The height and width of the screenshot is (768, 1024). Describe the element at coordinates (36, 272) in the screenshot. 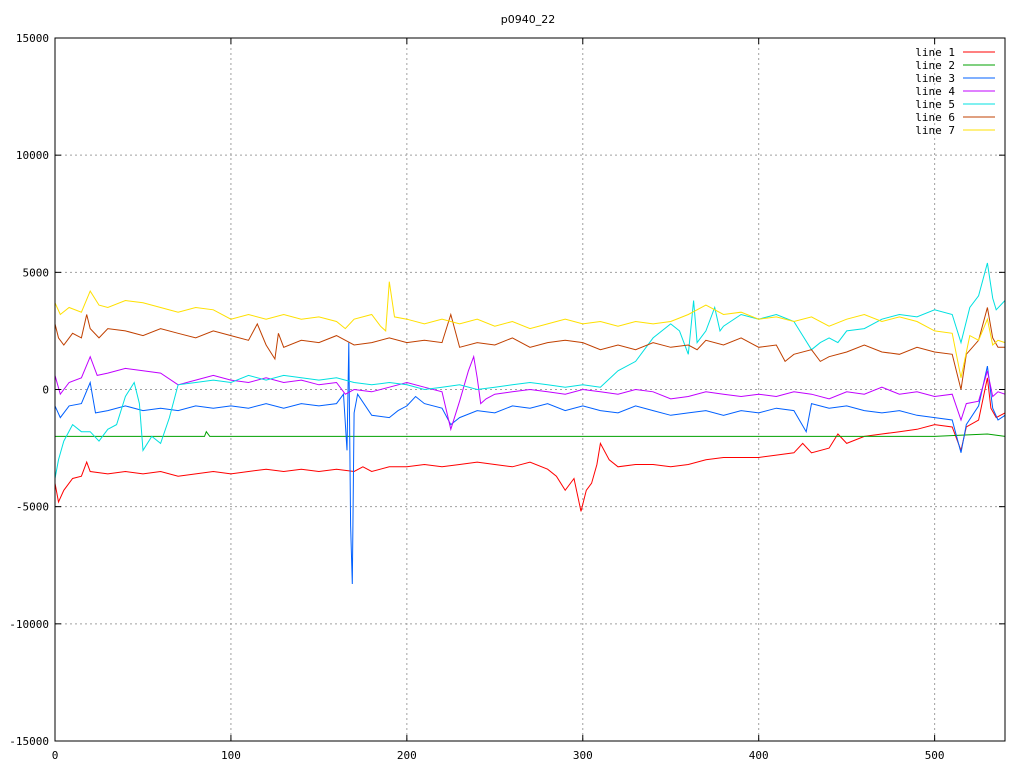

I see `y-tick-label: 5000` at that location.